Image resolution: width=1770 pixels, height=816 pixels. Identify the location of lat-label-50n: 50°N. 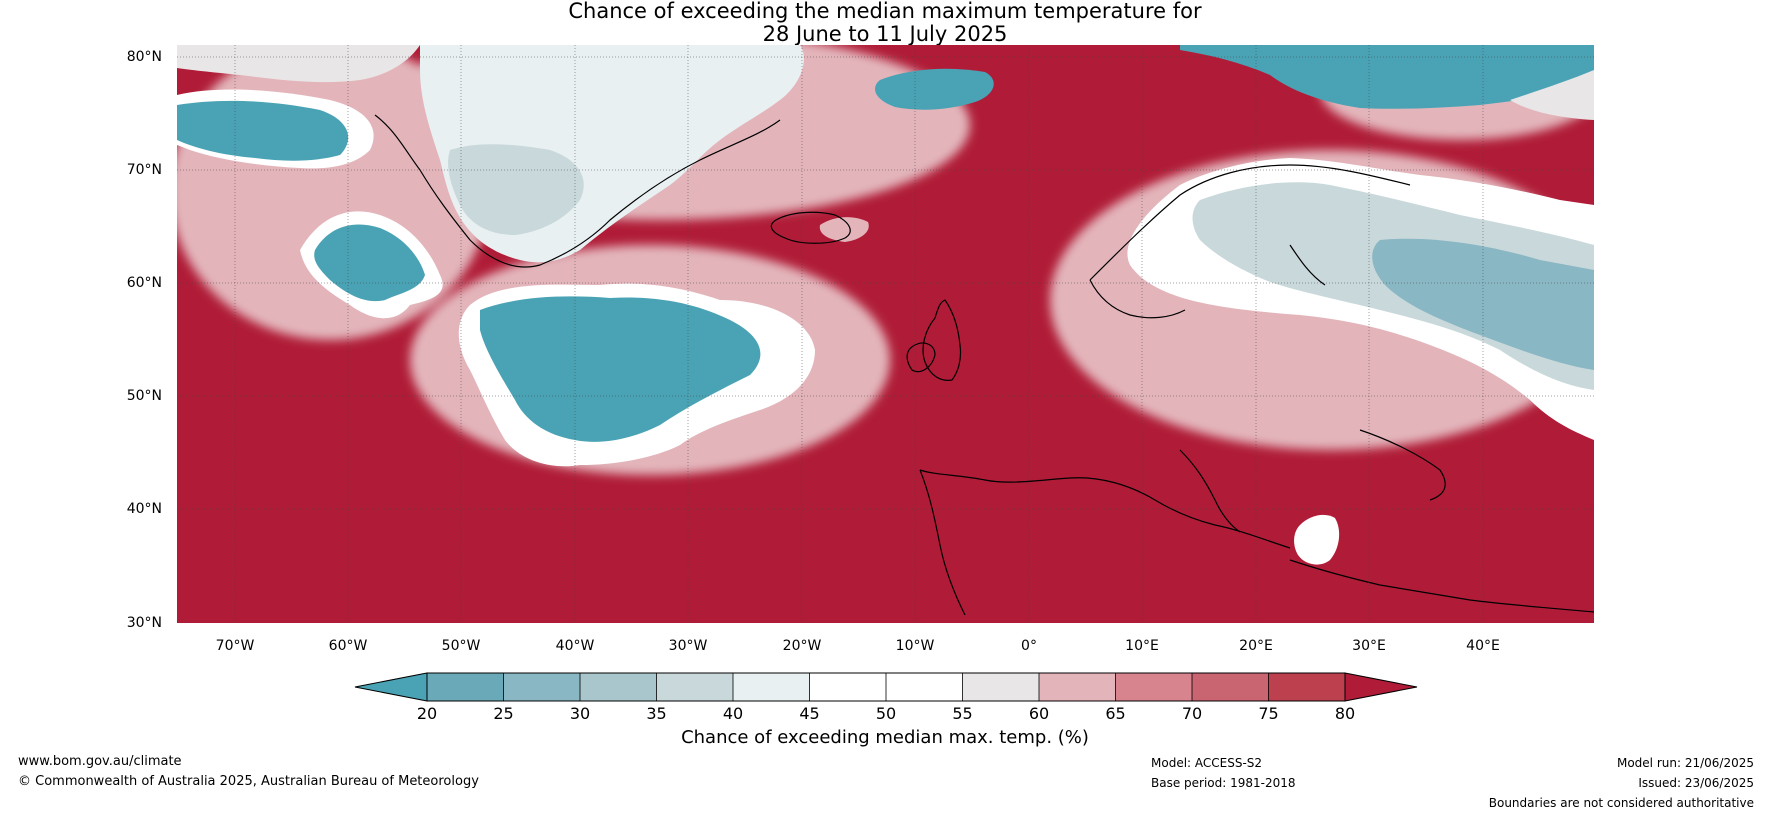
(144, 396).